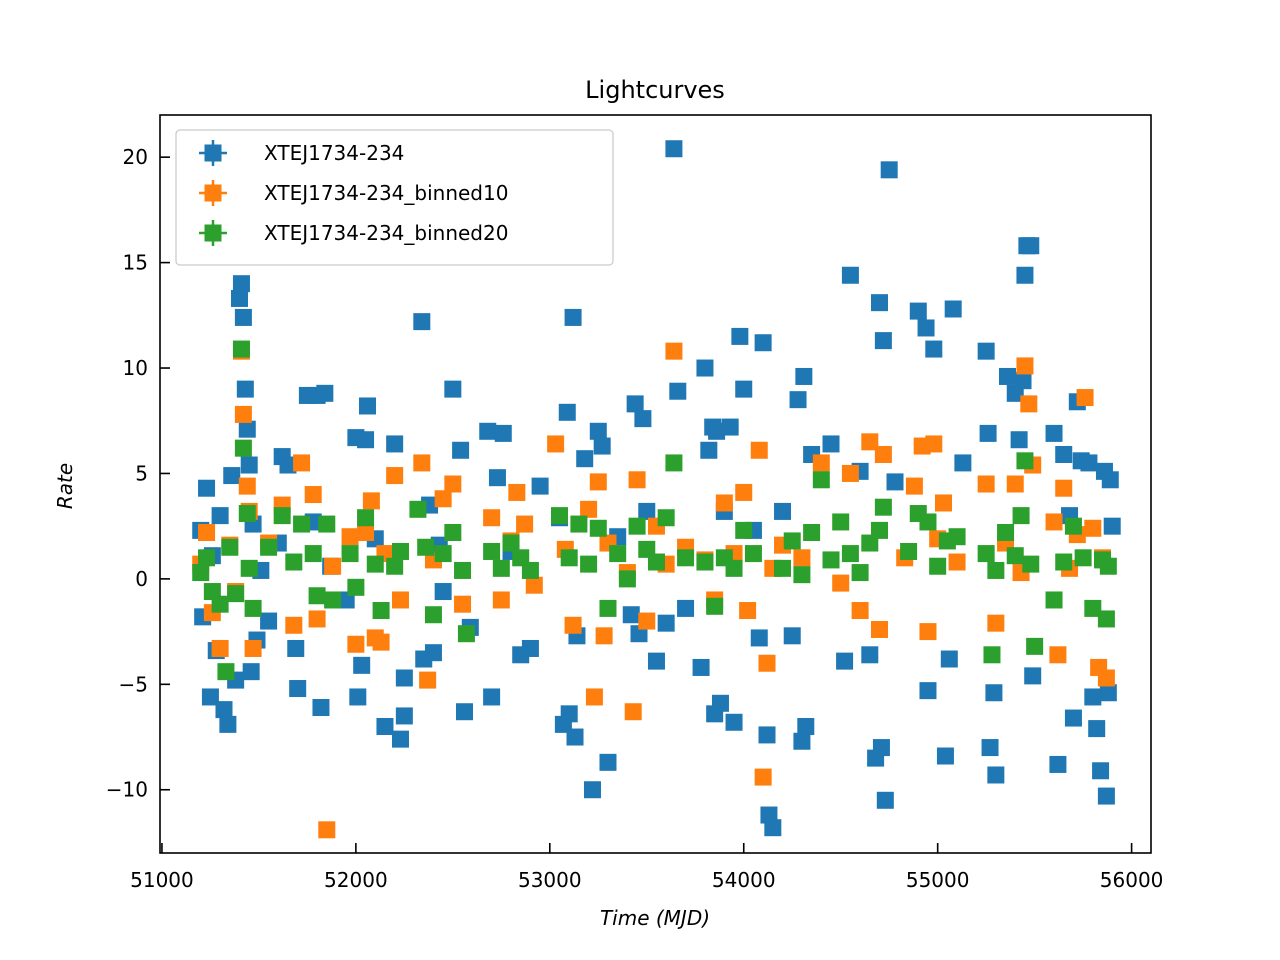  Describe the element at coordinates (655, 90) in the screenshot. I see `chart-title: Lightcurves` at that location.